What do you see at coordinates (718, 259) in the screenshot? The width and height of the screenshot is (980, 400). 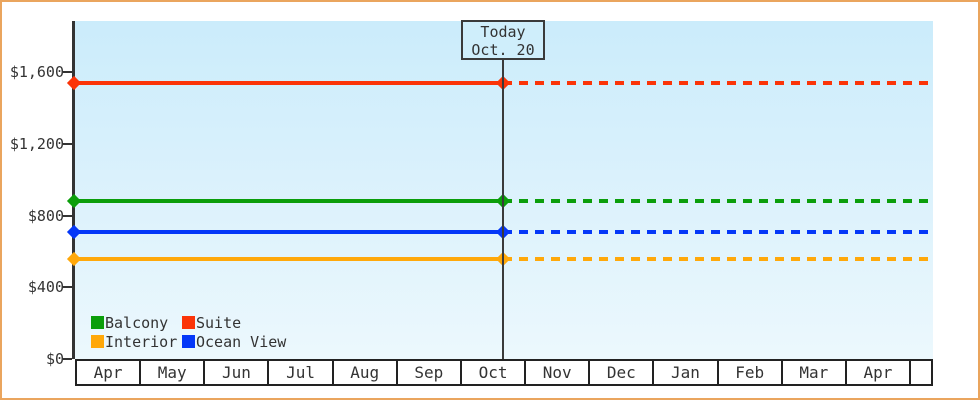 I see `series-line-dashed-interior` at bounding box center [718, 259].